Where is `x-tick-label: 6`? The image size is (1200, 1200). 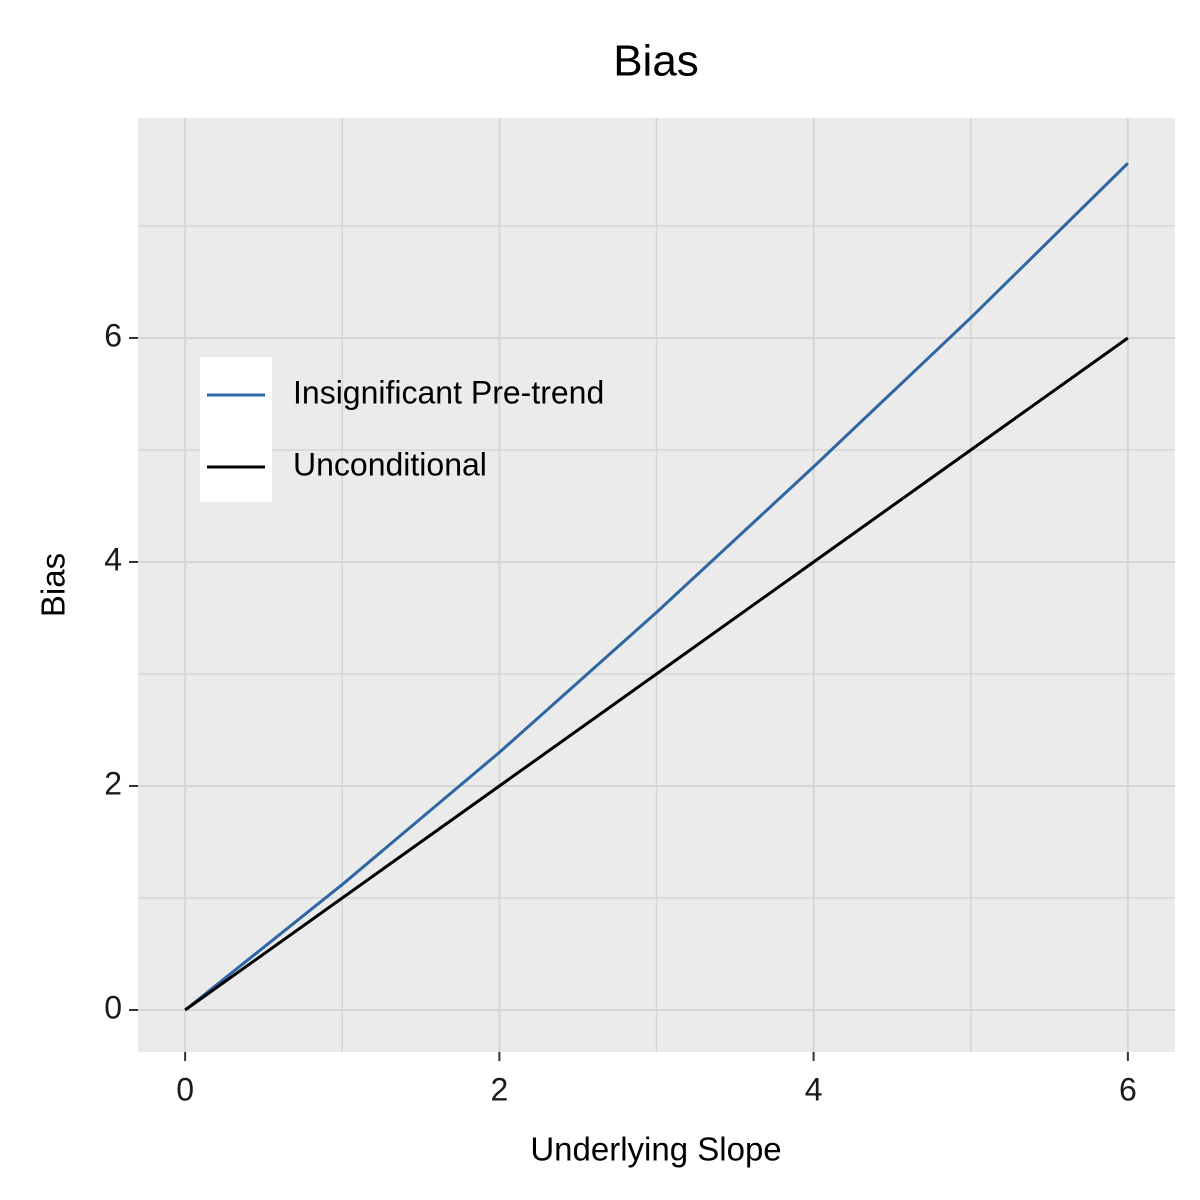
x-tick-label: 6 is located at coordinates (1128, 1089).